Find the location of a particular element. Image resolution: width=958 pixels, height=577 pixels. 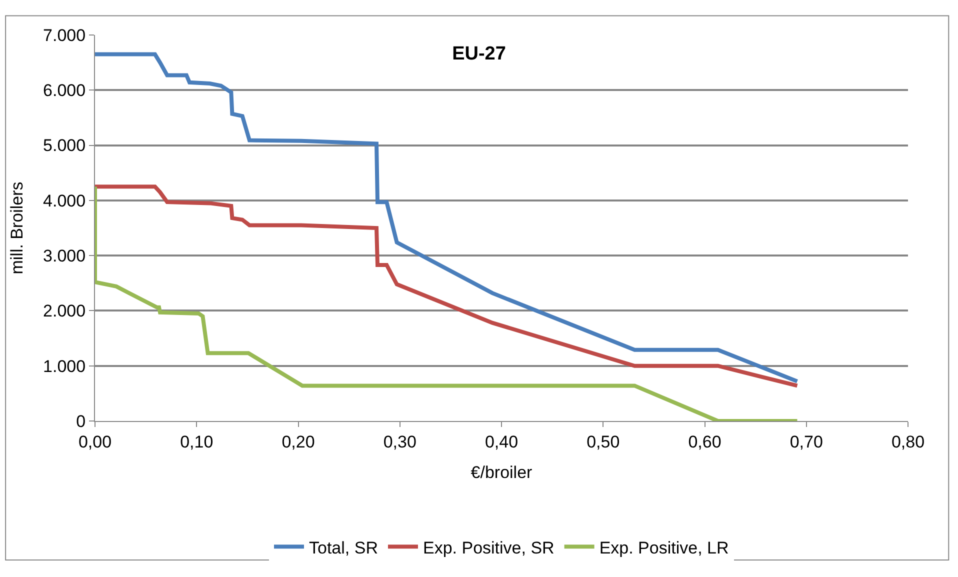

x-tick-label: 0,40 is located at coordinates (501, 442).